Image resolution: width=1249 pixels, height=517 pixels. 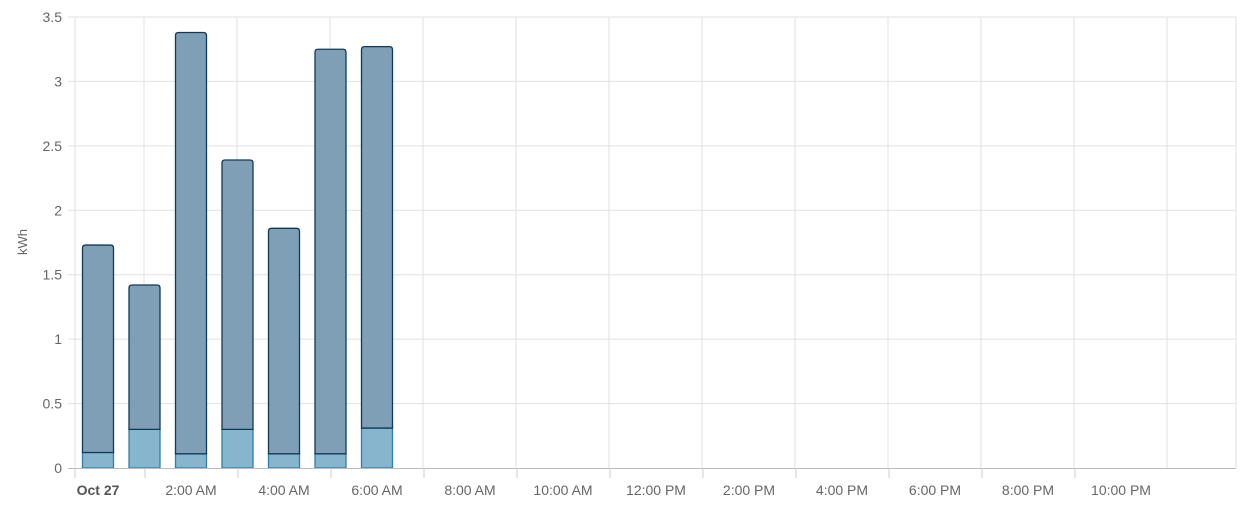 I want to click on y-tick-label: 0.5, so click(x=53, y=404).